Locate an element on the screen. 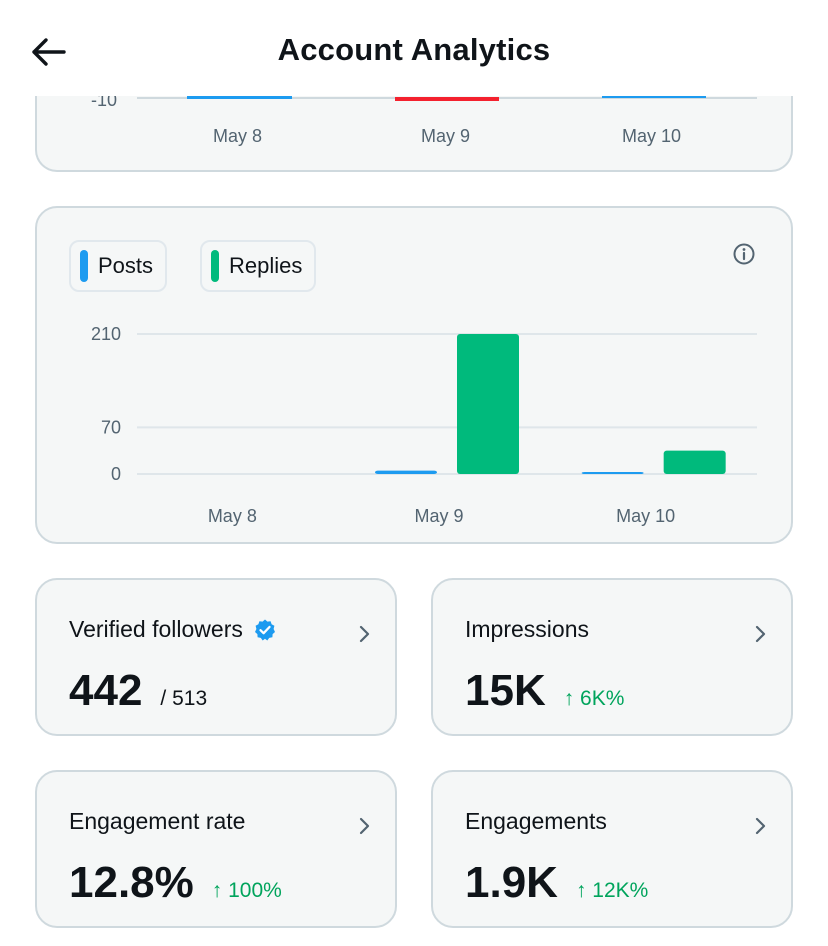  stat-label: Engagements is located at coordinates (536, 821).